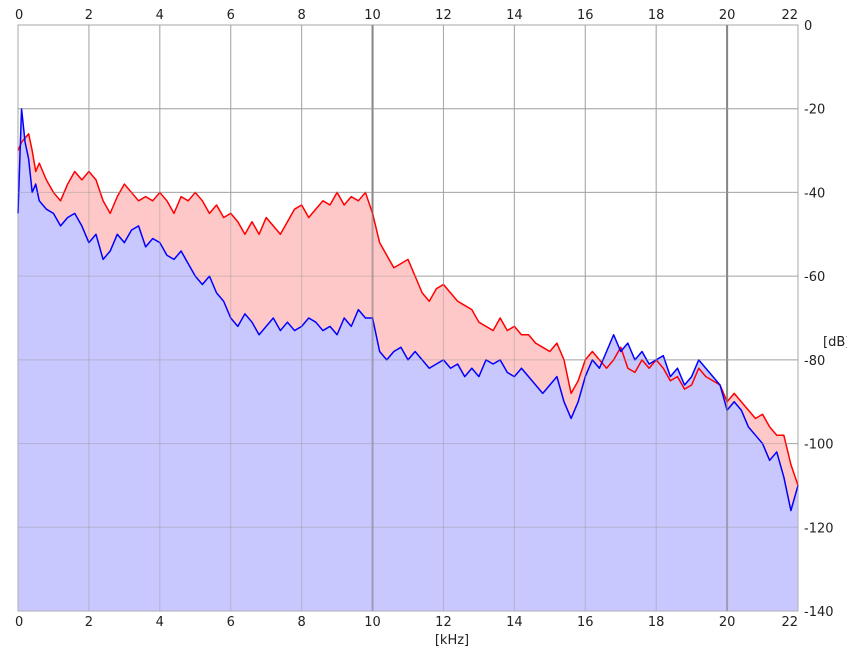 This screenshot has height=658, width=847. What do you see at coordinates (372, 622) in the screenshot?
I see `x-tick-label-bottom: 10` at bounding box center [372, 622].